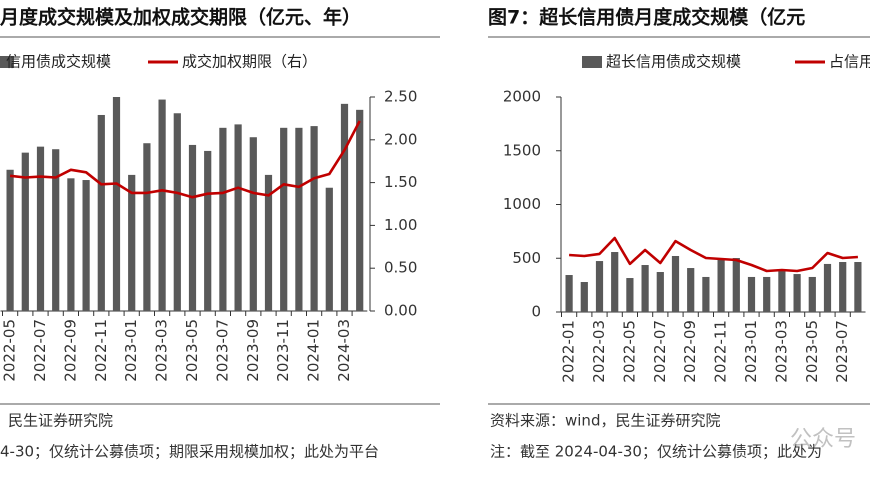 The image size is (870, 492). Describe the element at coordinates (189, 452) in the screenshot. I see `footnote: 4-30；仅统计公募债项；期限采用规模加权；此处为平台` at that location.